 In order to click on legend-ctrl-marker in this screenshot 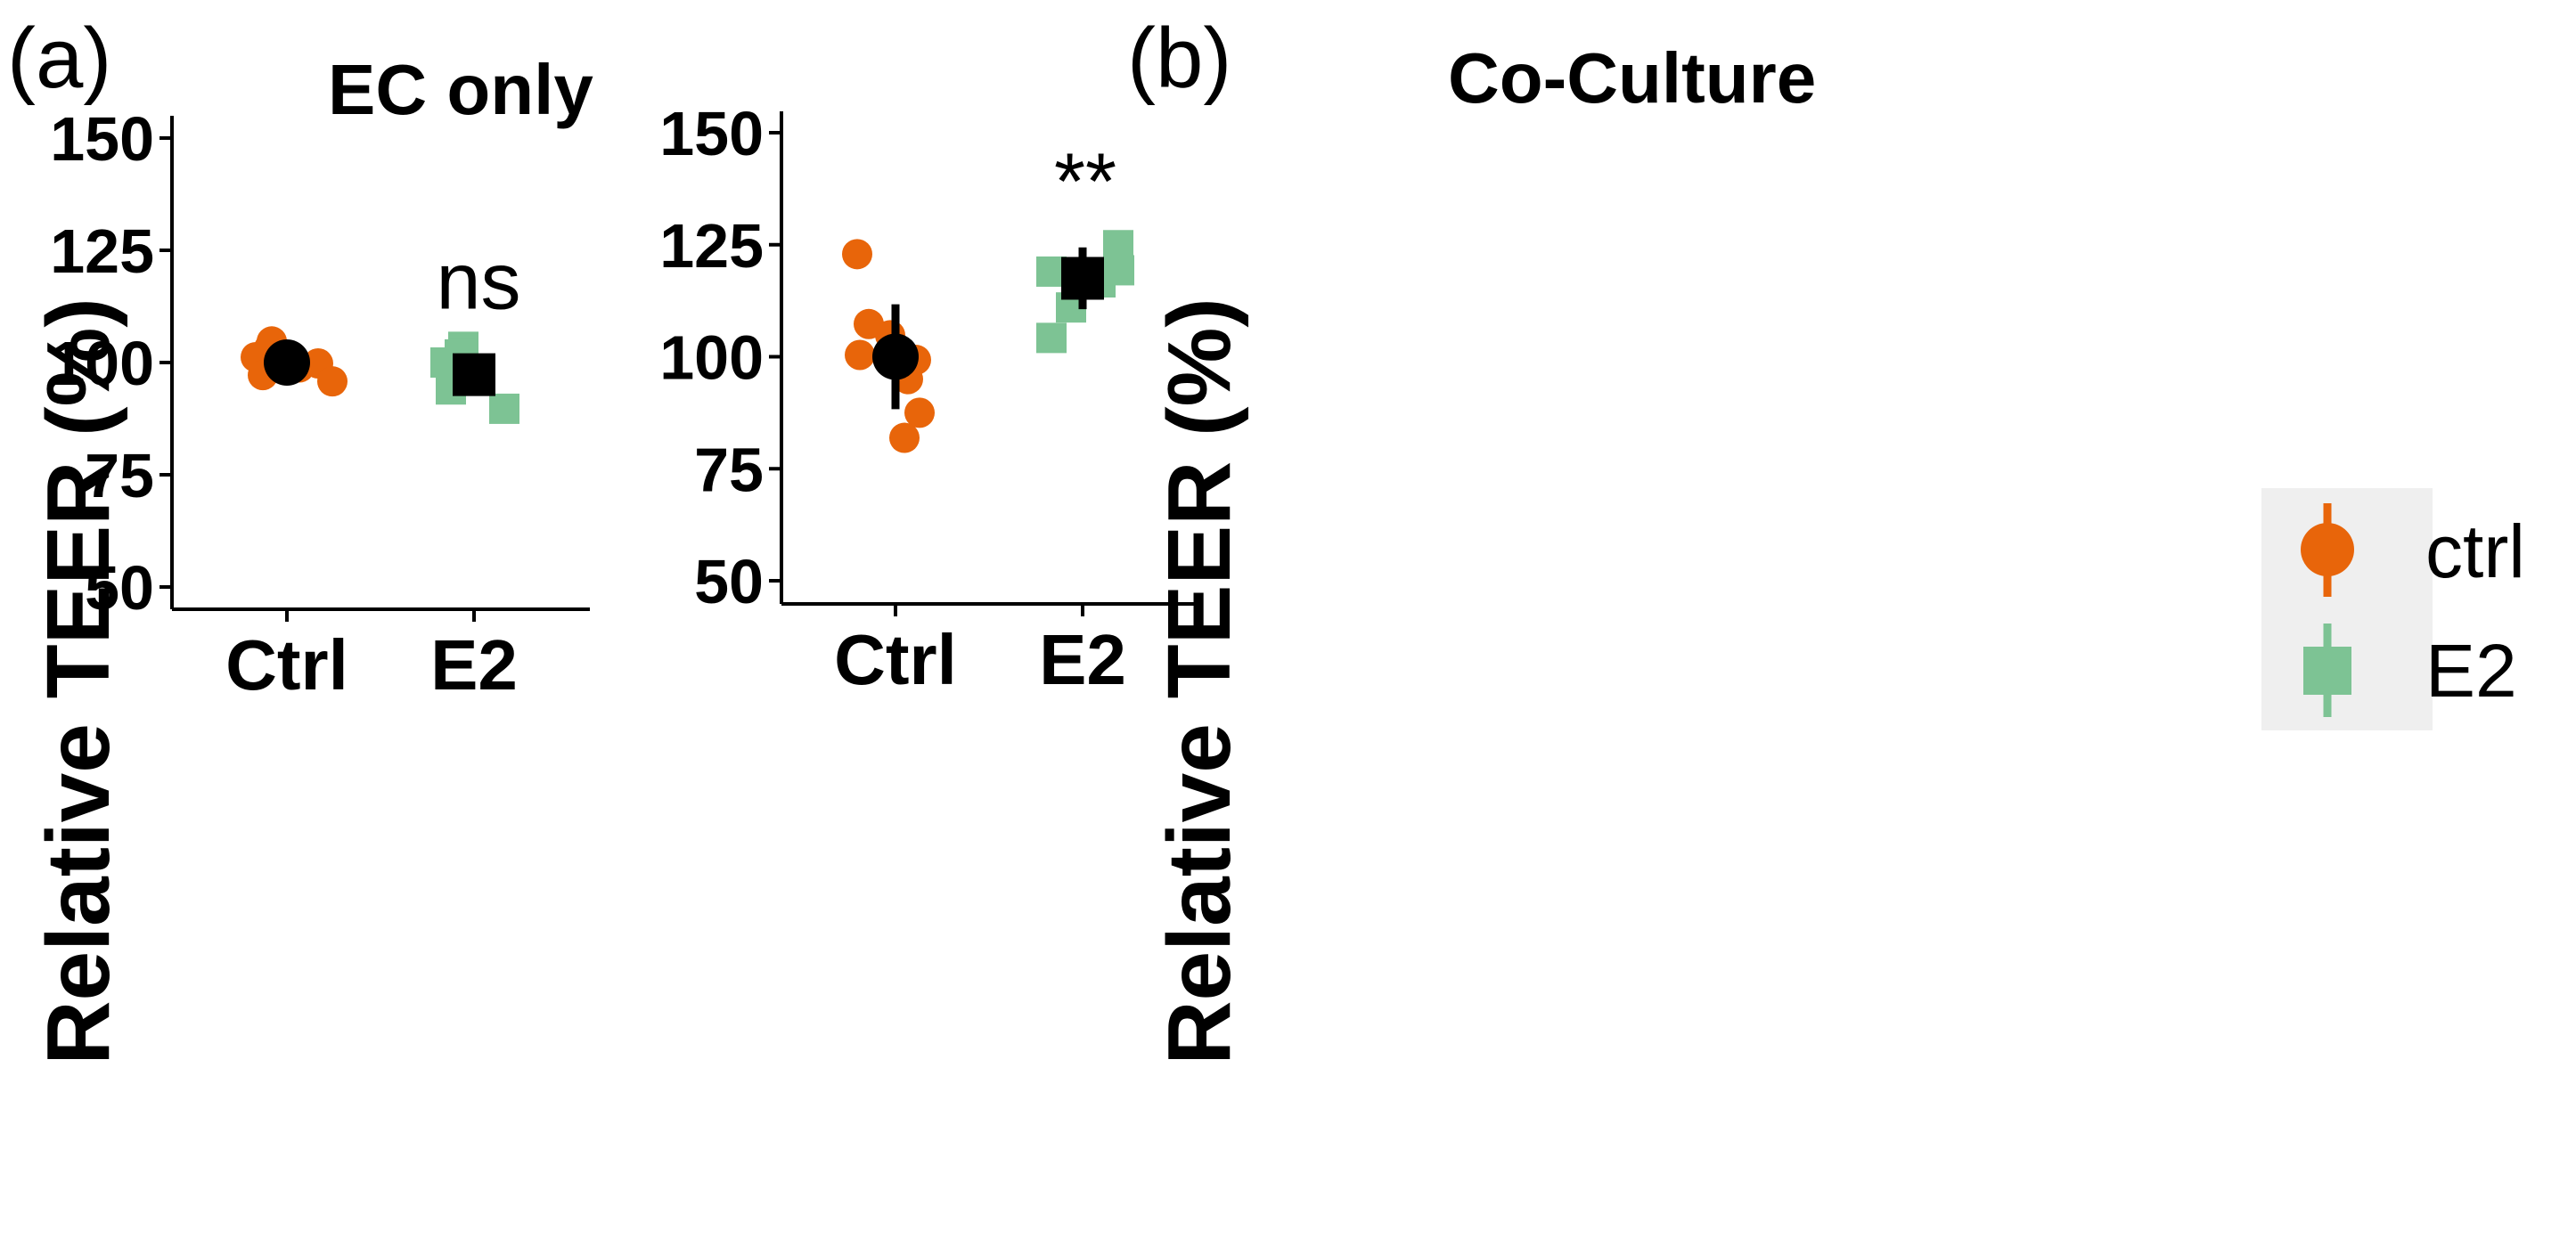, I will do `click(2327, 549)`.